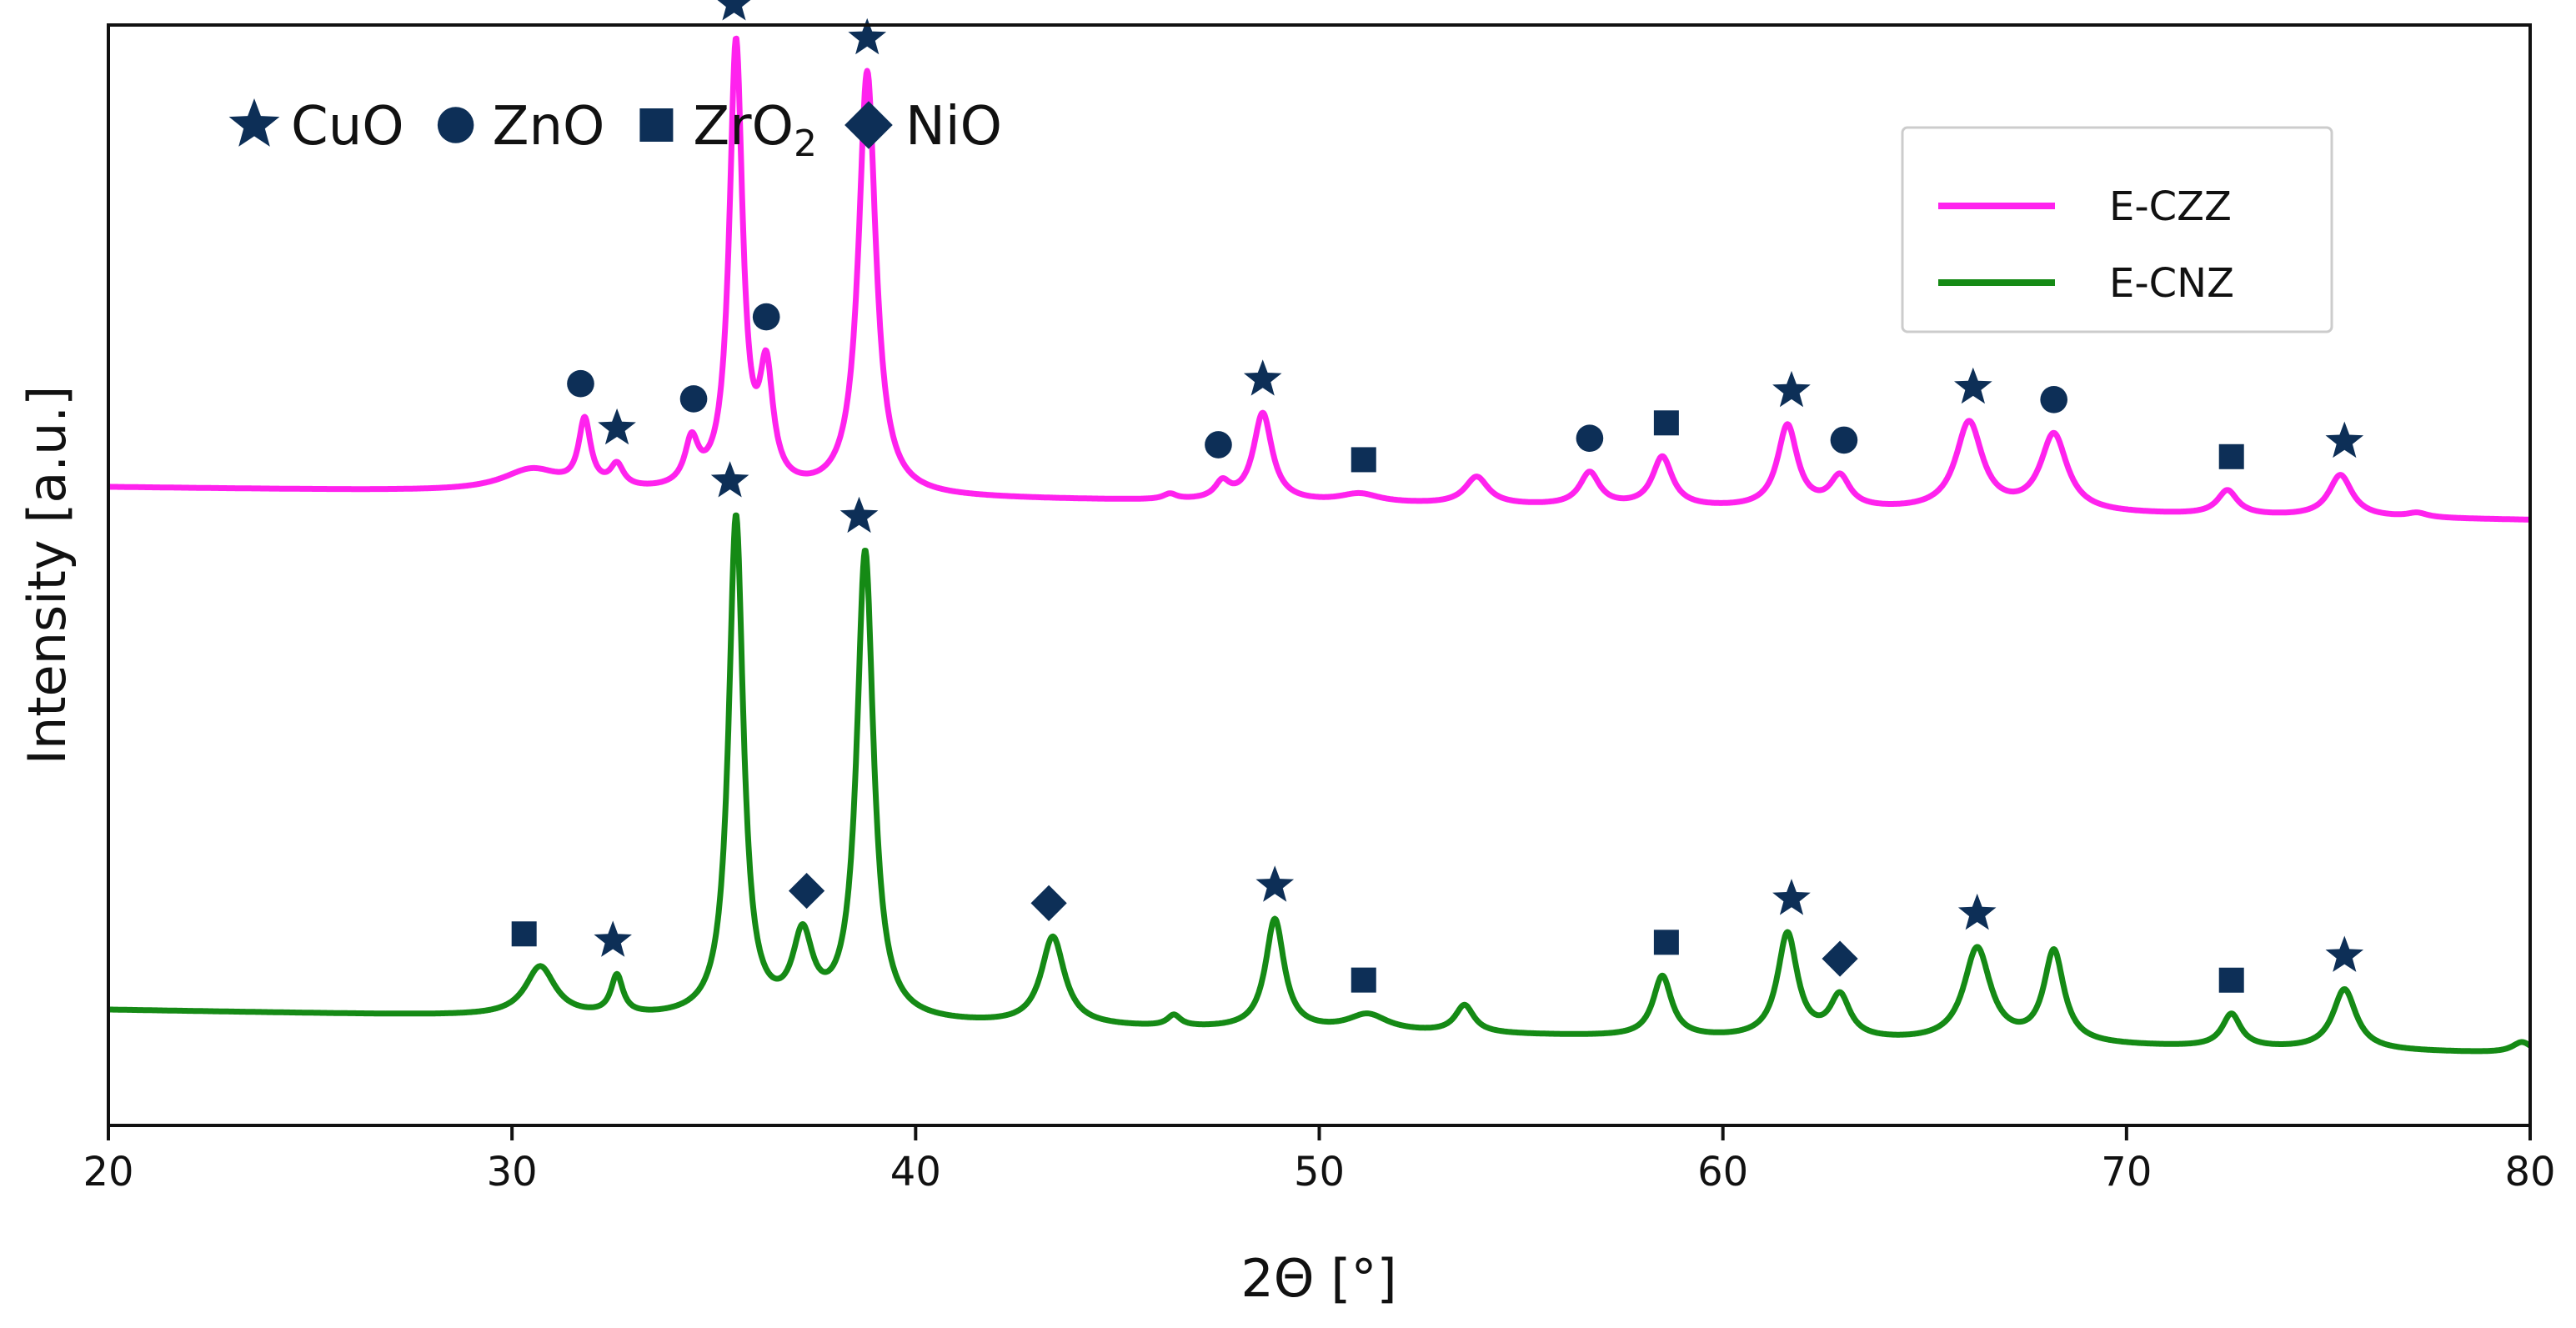 Image resolution: width=2576 pixels, height=1328 pixels. I want to click on series-legend: E-CZZ E-CNZ, so click(2117, 230).